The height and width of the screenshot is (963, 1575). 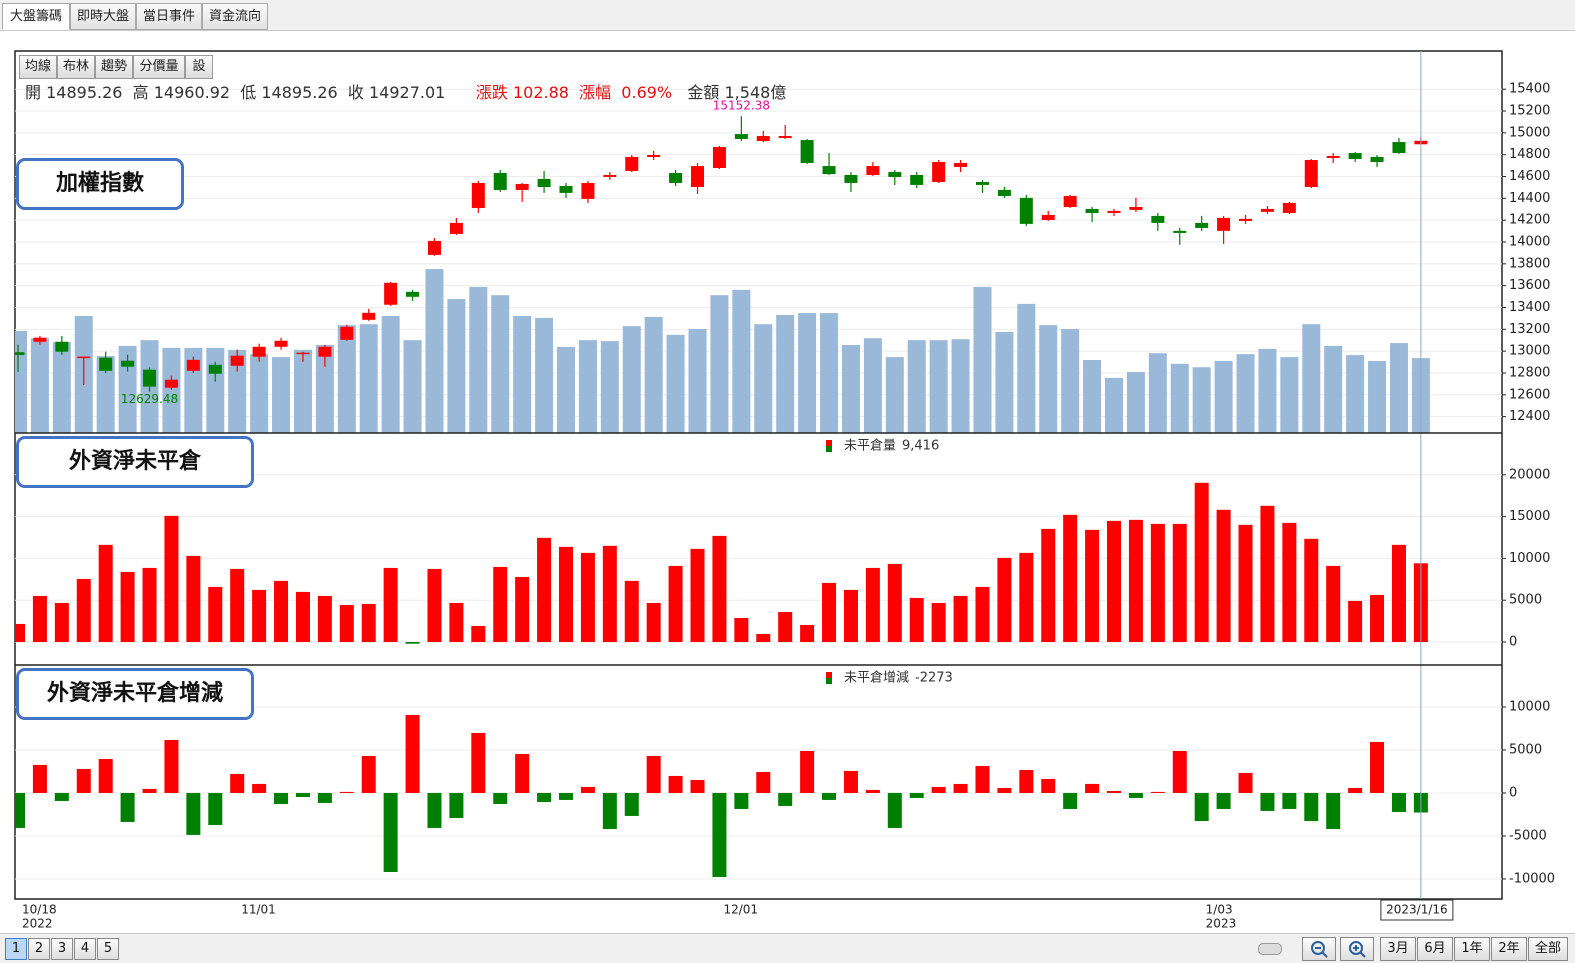 What do you see at coordinates (103, 16) in the screenshot?
I see `tab: 即時大盤` at bounding box center [103, 16].